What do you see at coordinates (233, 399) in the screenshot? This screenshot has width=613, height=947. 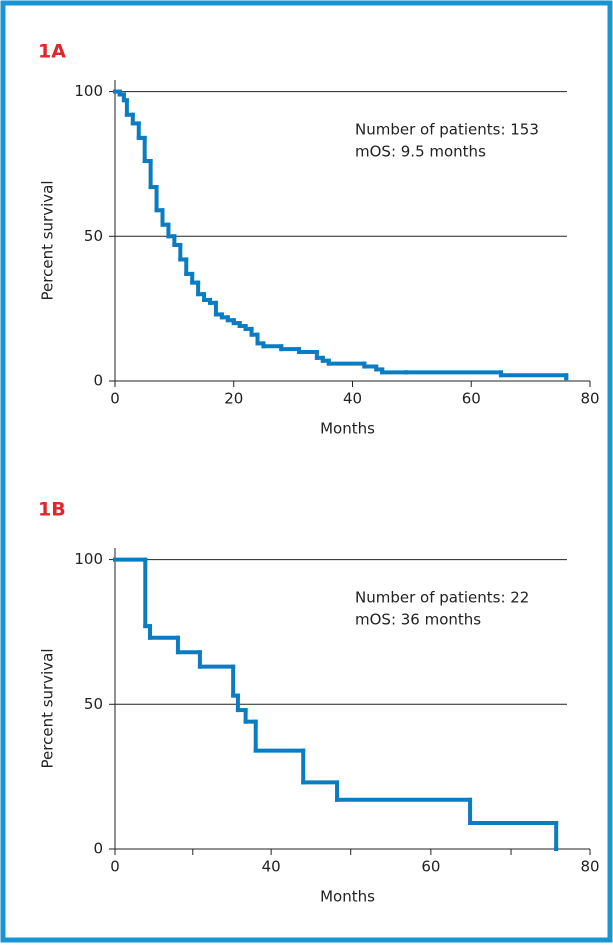 I see `x-tick-label: 20` at bounding box center [233, 399].